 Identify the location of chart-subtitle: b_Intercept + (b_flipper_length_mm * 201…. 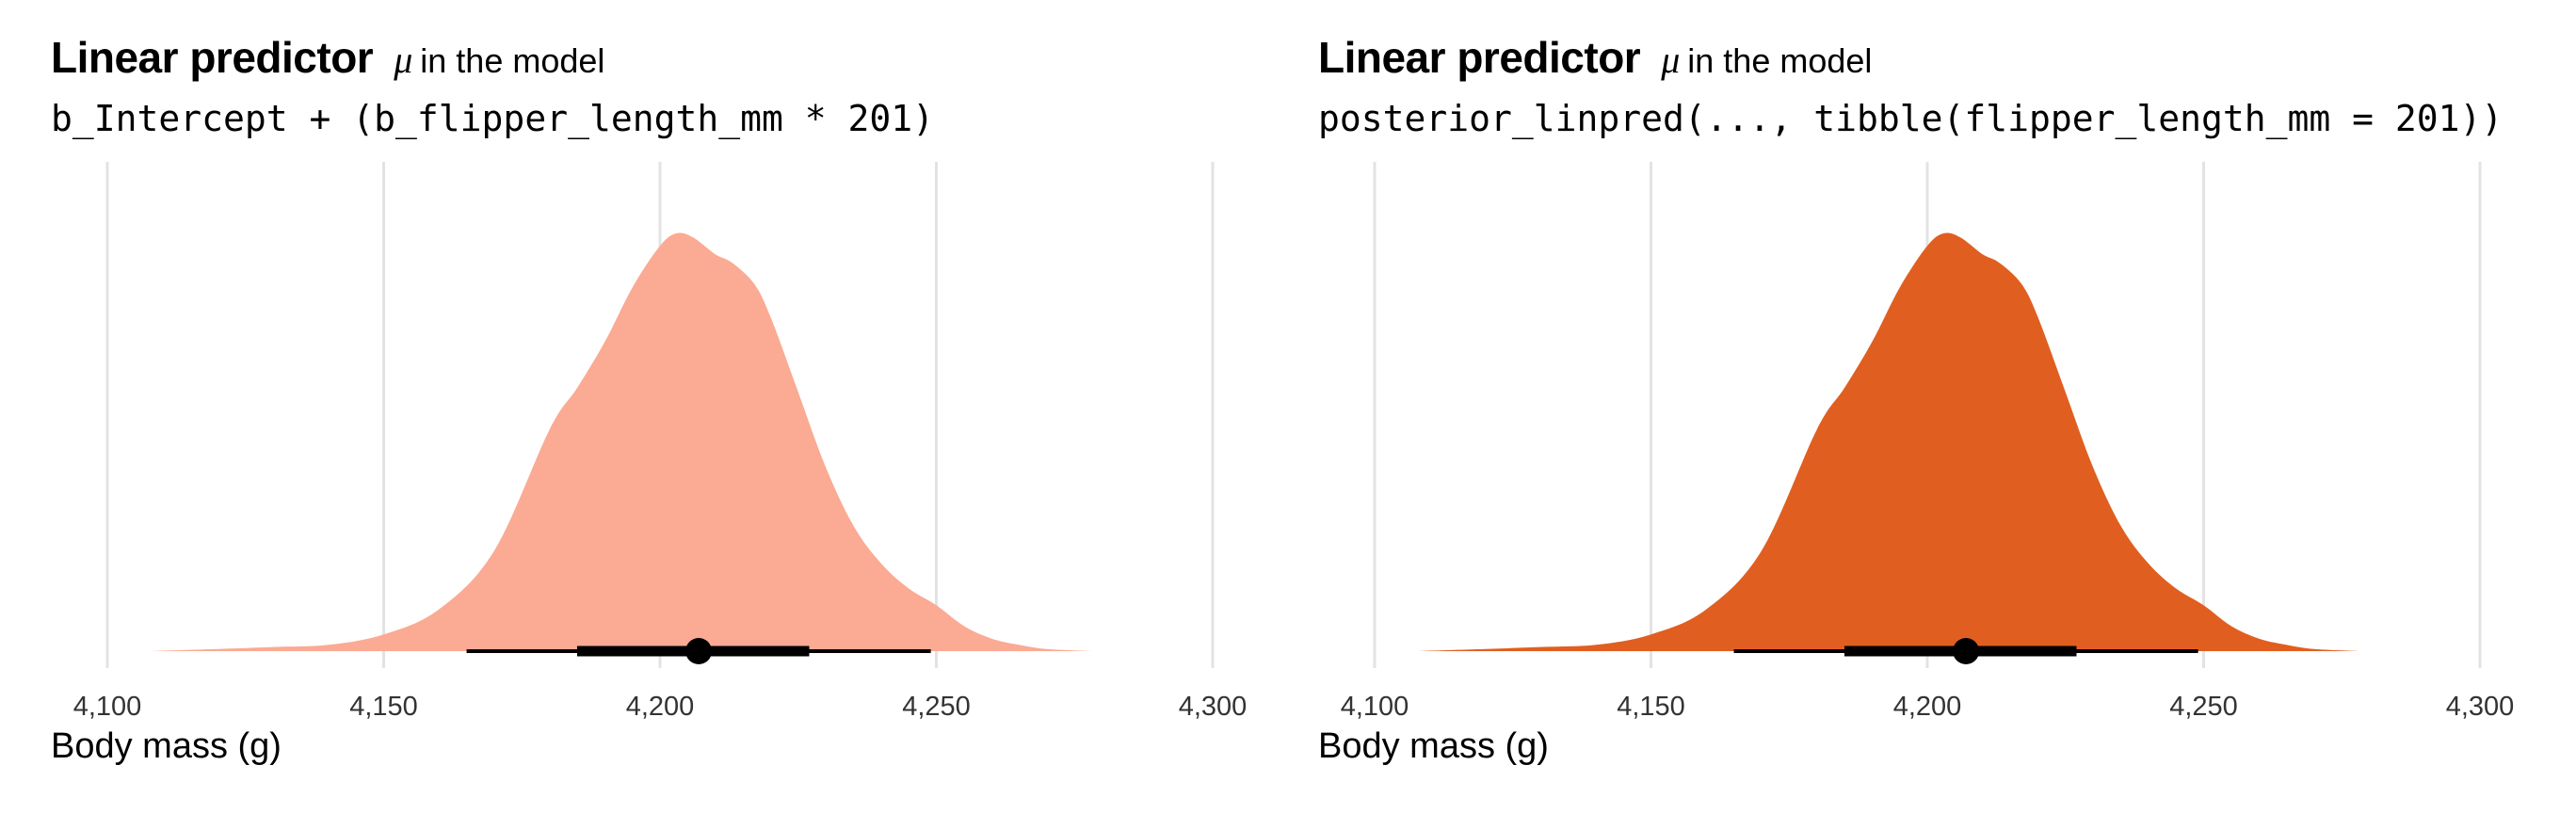
(492, 119).